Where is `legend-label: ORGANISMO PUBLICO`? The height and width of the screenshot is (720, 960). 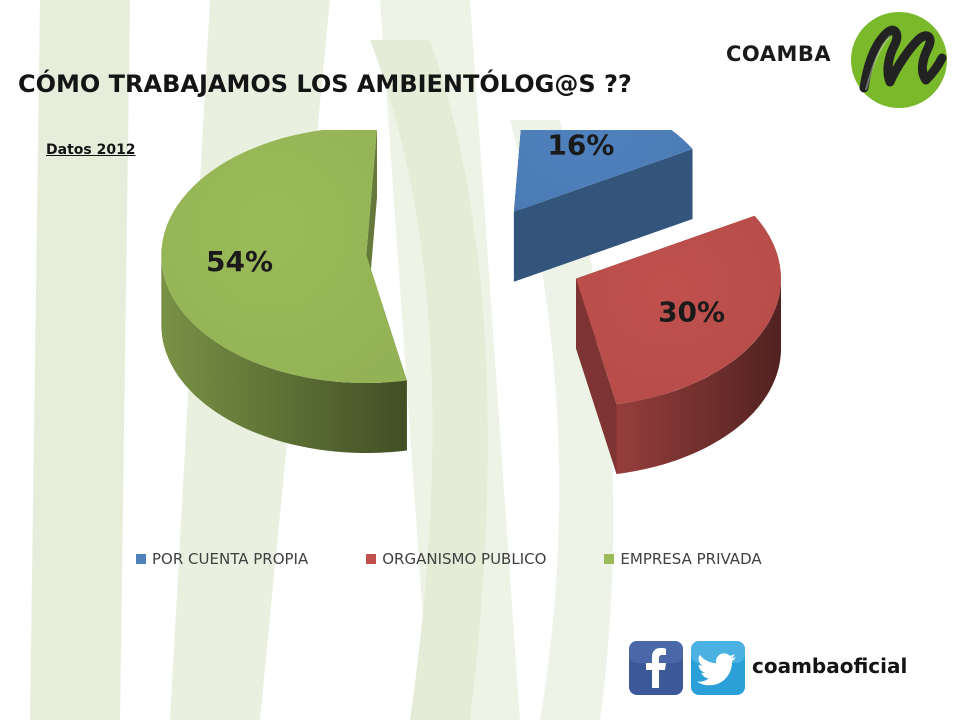
legend-label: ORGANISMO PUBLICO is located at coordinates (464, 559).